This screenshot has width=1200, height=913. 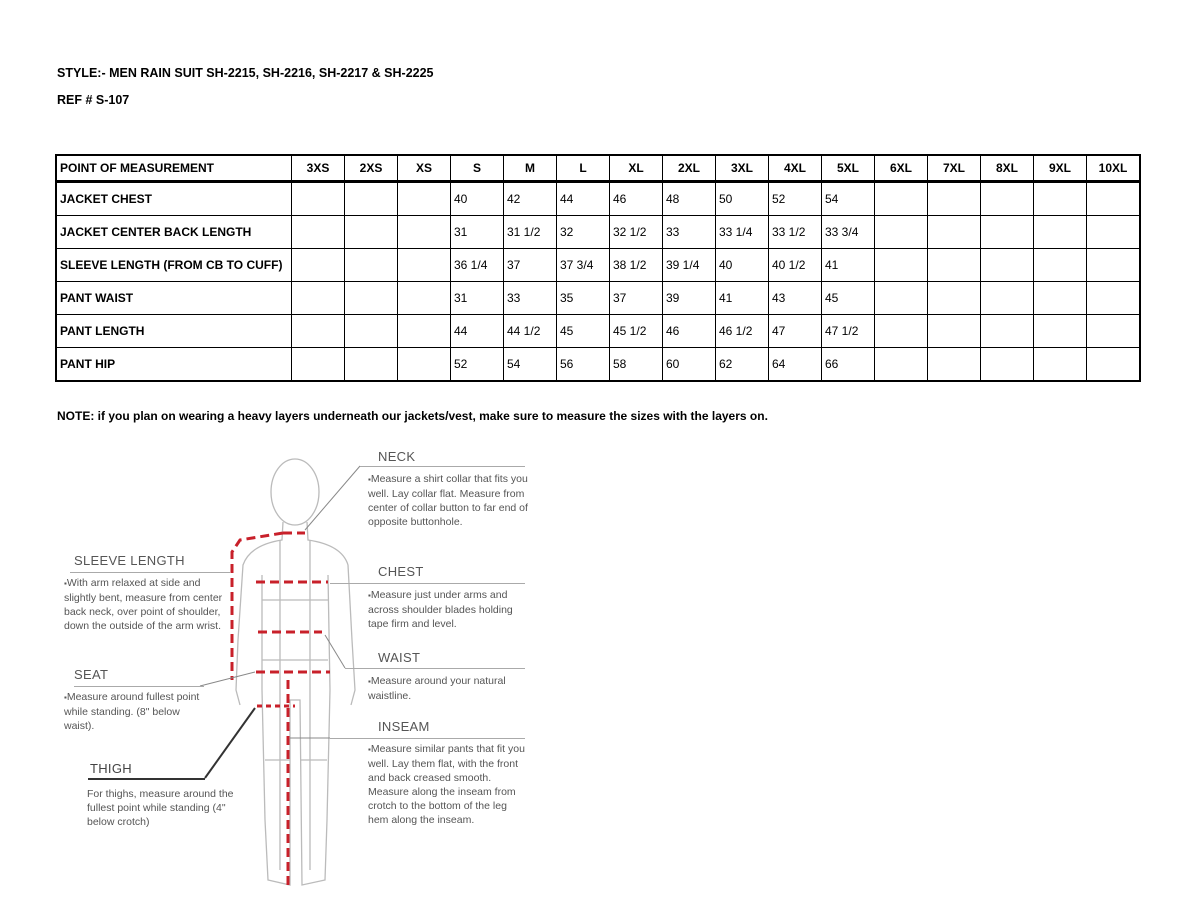 What do you see at coordinates (742, 168) in the screenshot?
I see `column-header-size: 3XL` at bounding box center [742, 168].